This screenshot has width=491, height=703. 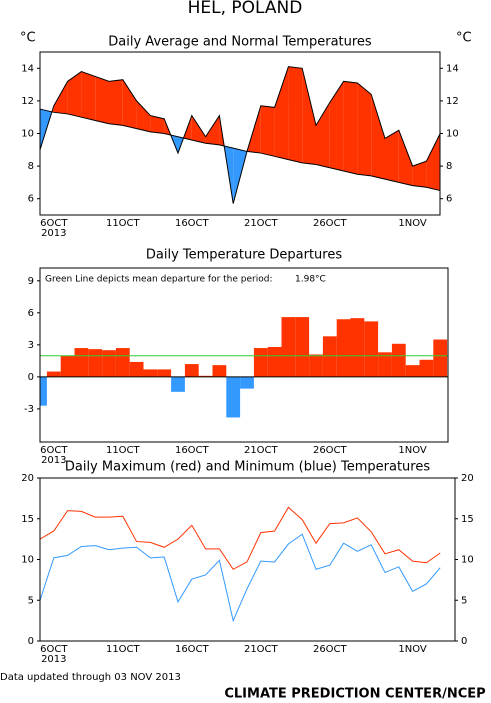 What do you see at coordinates (244, 255) in the screenshot?
I see `chart-title: Daily Temperature Departures` at bounding box center [244, 255].